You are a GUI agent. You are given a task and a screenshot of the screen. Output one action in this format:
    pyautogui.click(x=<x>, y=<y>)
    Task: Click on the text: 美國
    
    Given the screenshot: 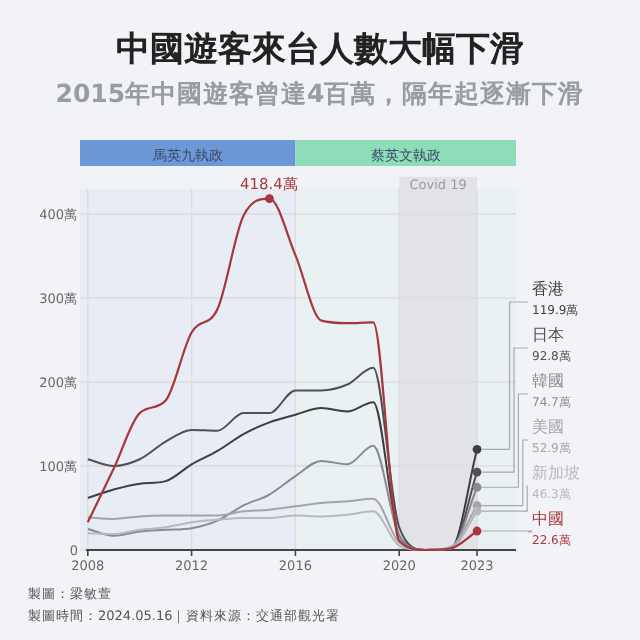 What is the action you would take?
    pyautogui.click(x=548, y=427)
    